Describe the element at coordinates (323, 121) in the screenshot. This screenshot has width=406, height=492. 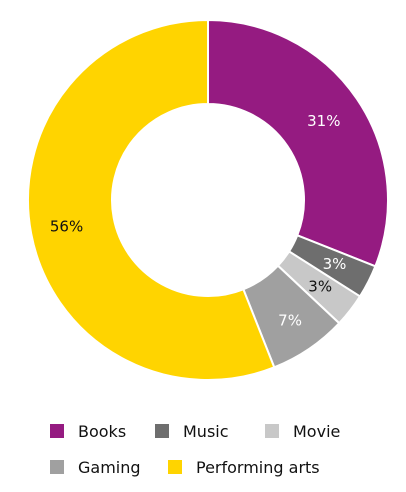
I see `data-label-books: 31%` at that location.